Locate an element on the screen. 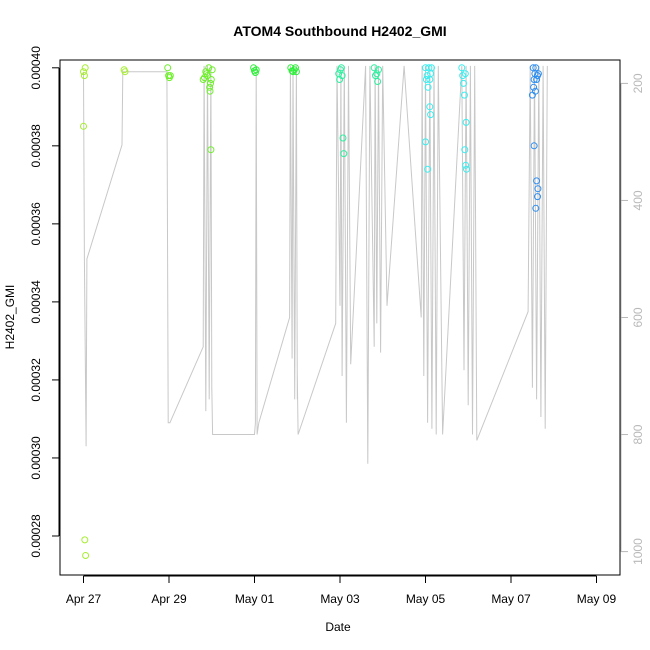 The height and width of the screenshot is (650, 650). y-tick-label: 0.00038 is located at coordinates (36, 146).